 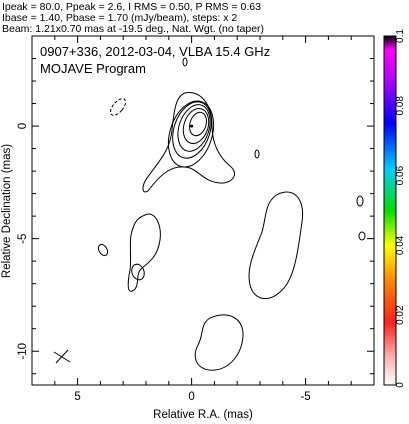 What do you see at coordinates (400, 315) in the screenshot?
I see `colorbar-tick-label: 0.02` at bounding box center [400, 315].